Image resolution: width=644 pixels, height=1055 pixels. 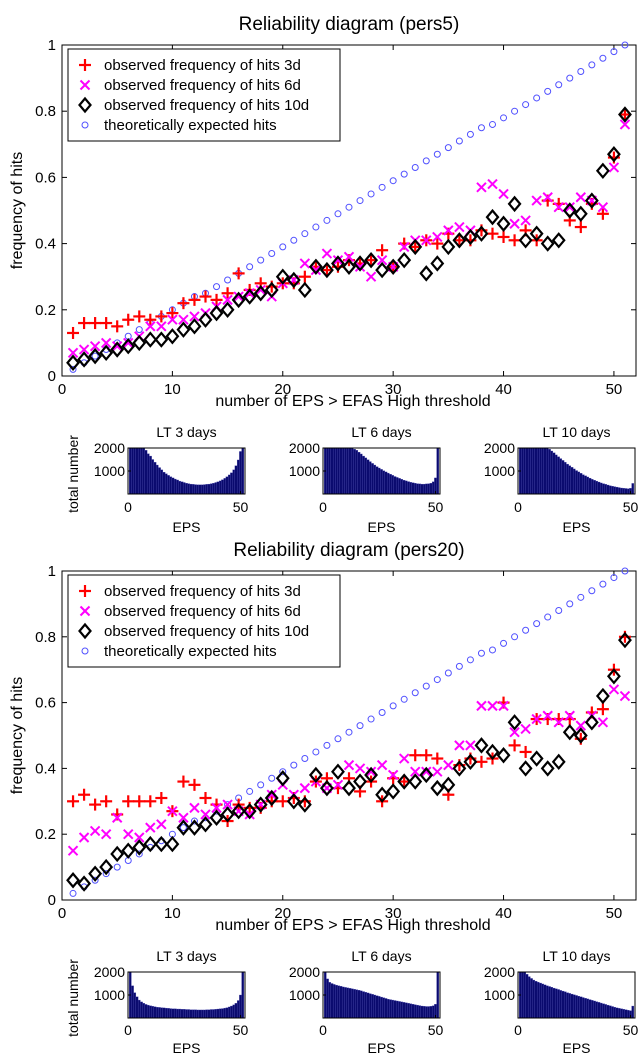 What do you see at coordinates (73, 998) in the screenshot?
I see `histogram-y-label: total number` at bounding box center [73, 998].